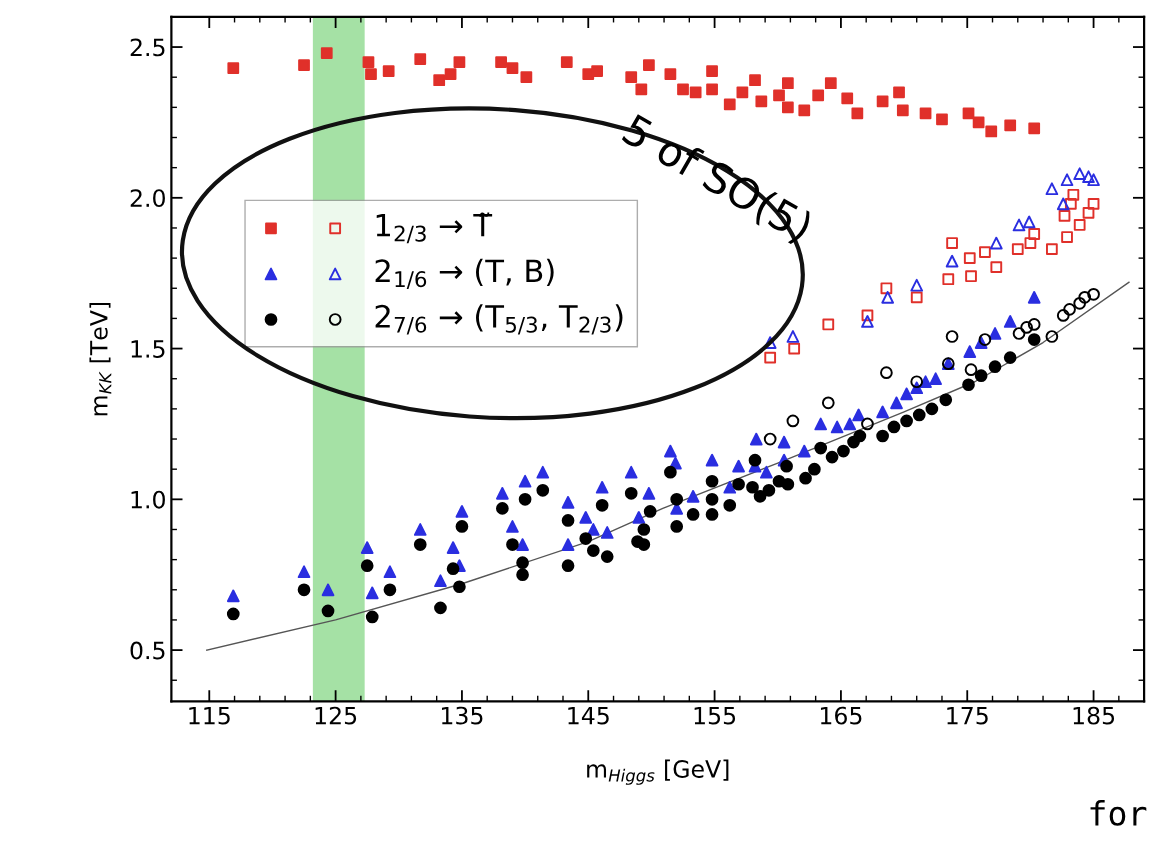 This screenshot has height=845, width=1158. I want to click on legend-label: 2$_{1/6}$ → (T, B), so click(464, 273).